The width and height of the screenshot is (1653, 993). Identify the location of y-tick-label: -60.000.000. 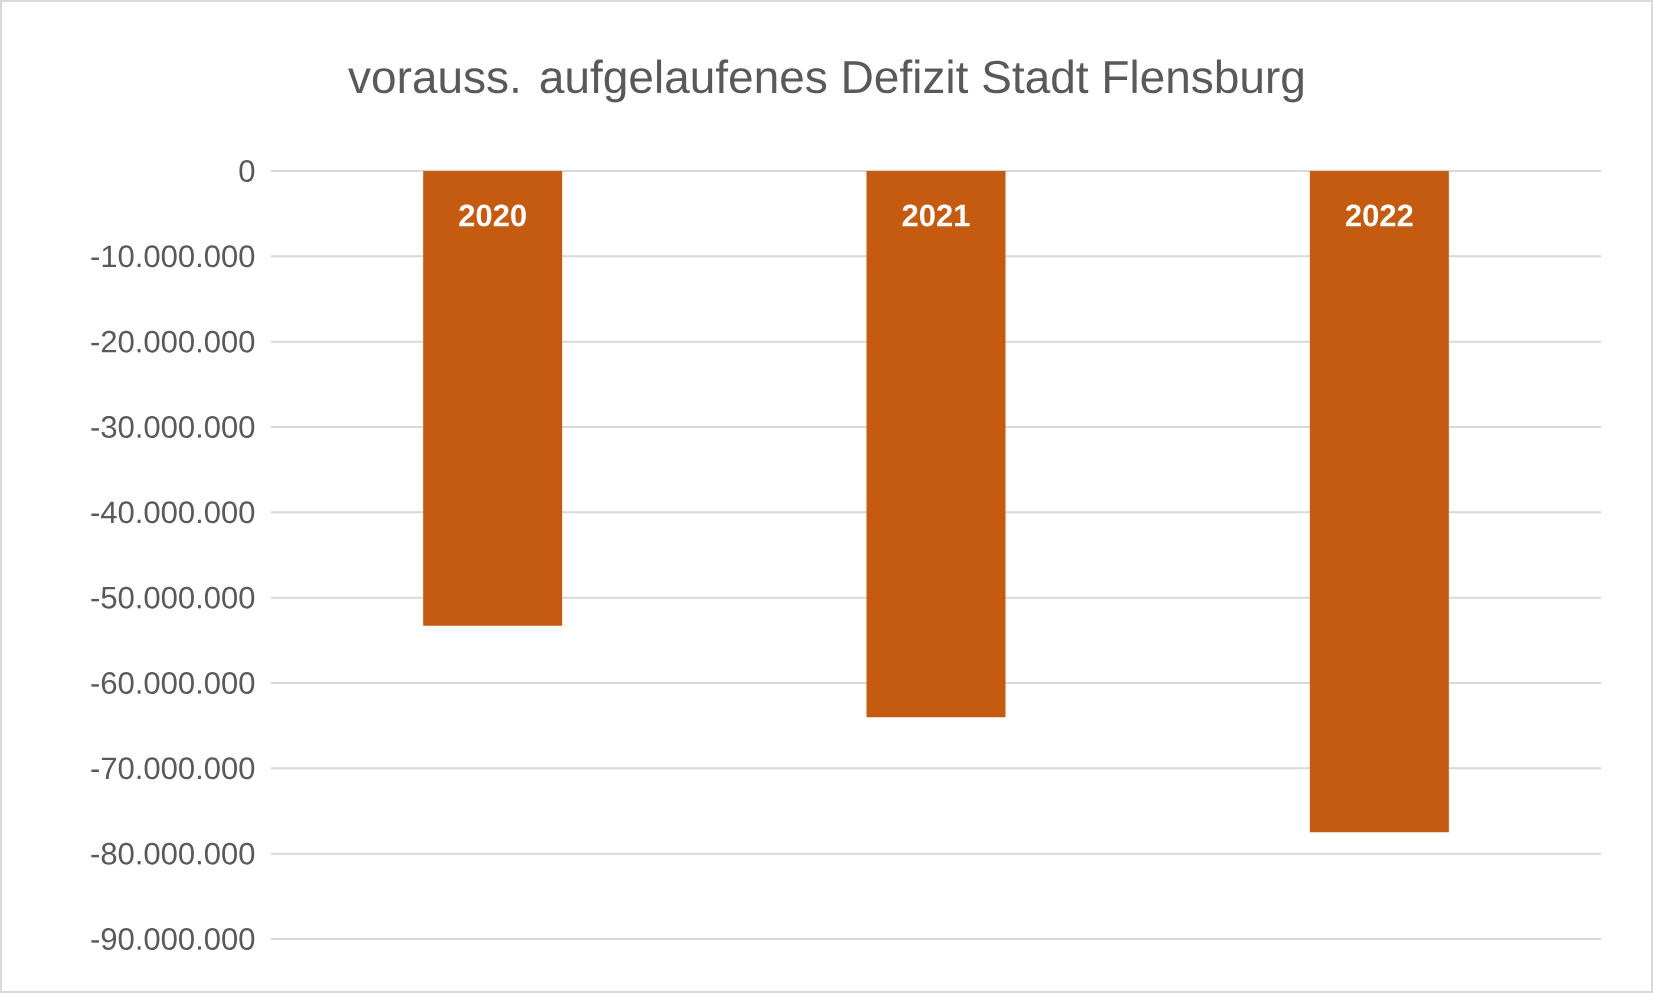
(173, 683).